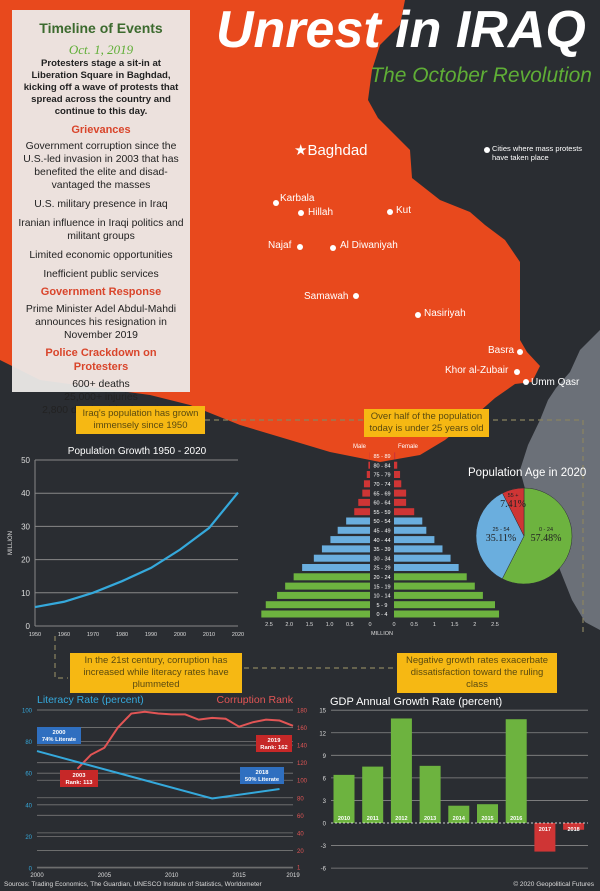 The height and width of the screenshot is (891, 600). I want to click on age-group-label: 30 - 34, so click(381, 559).